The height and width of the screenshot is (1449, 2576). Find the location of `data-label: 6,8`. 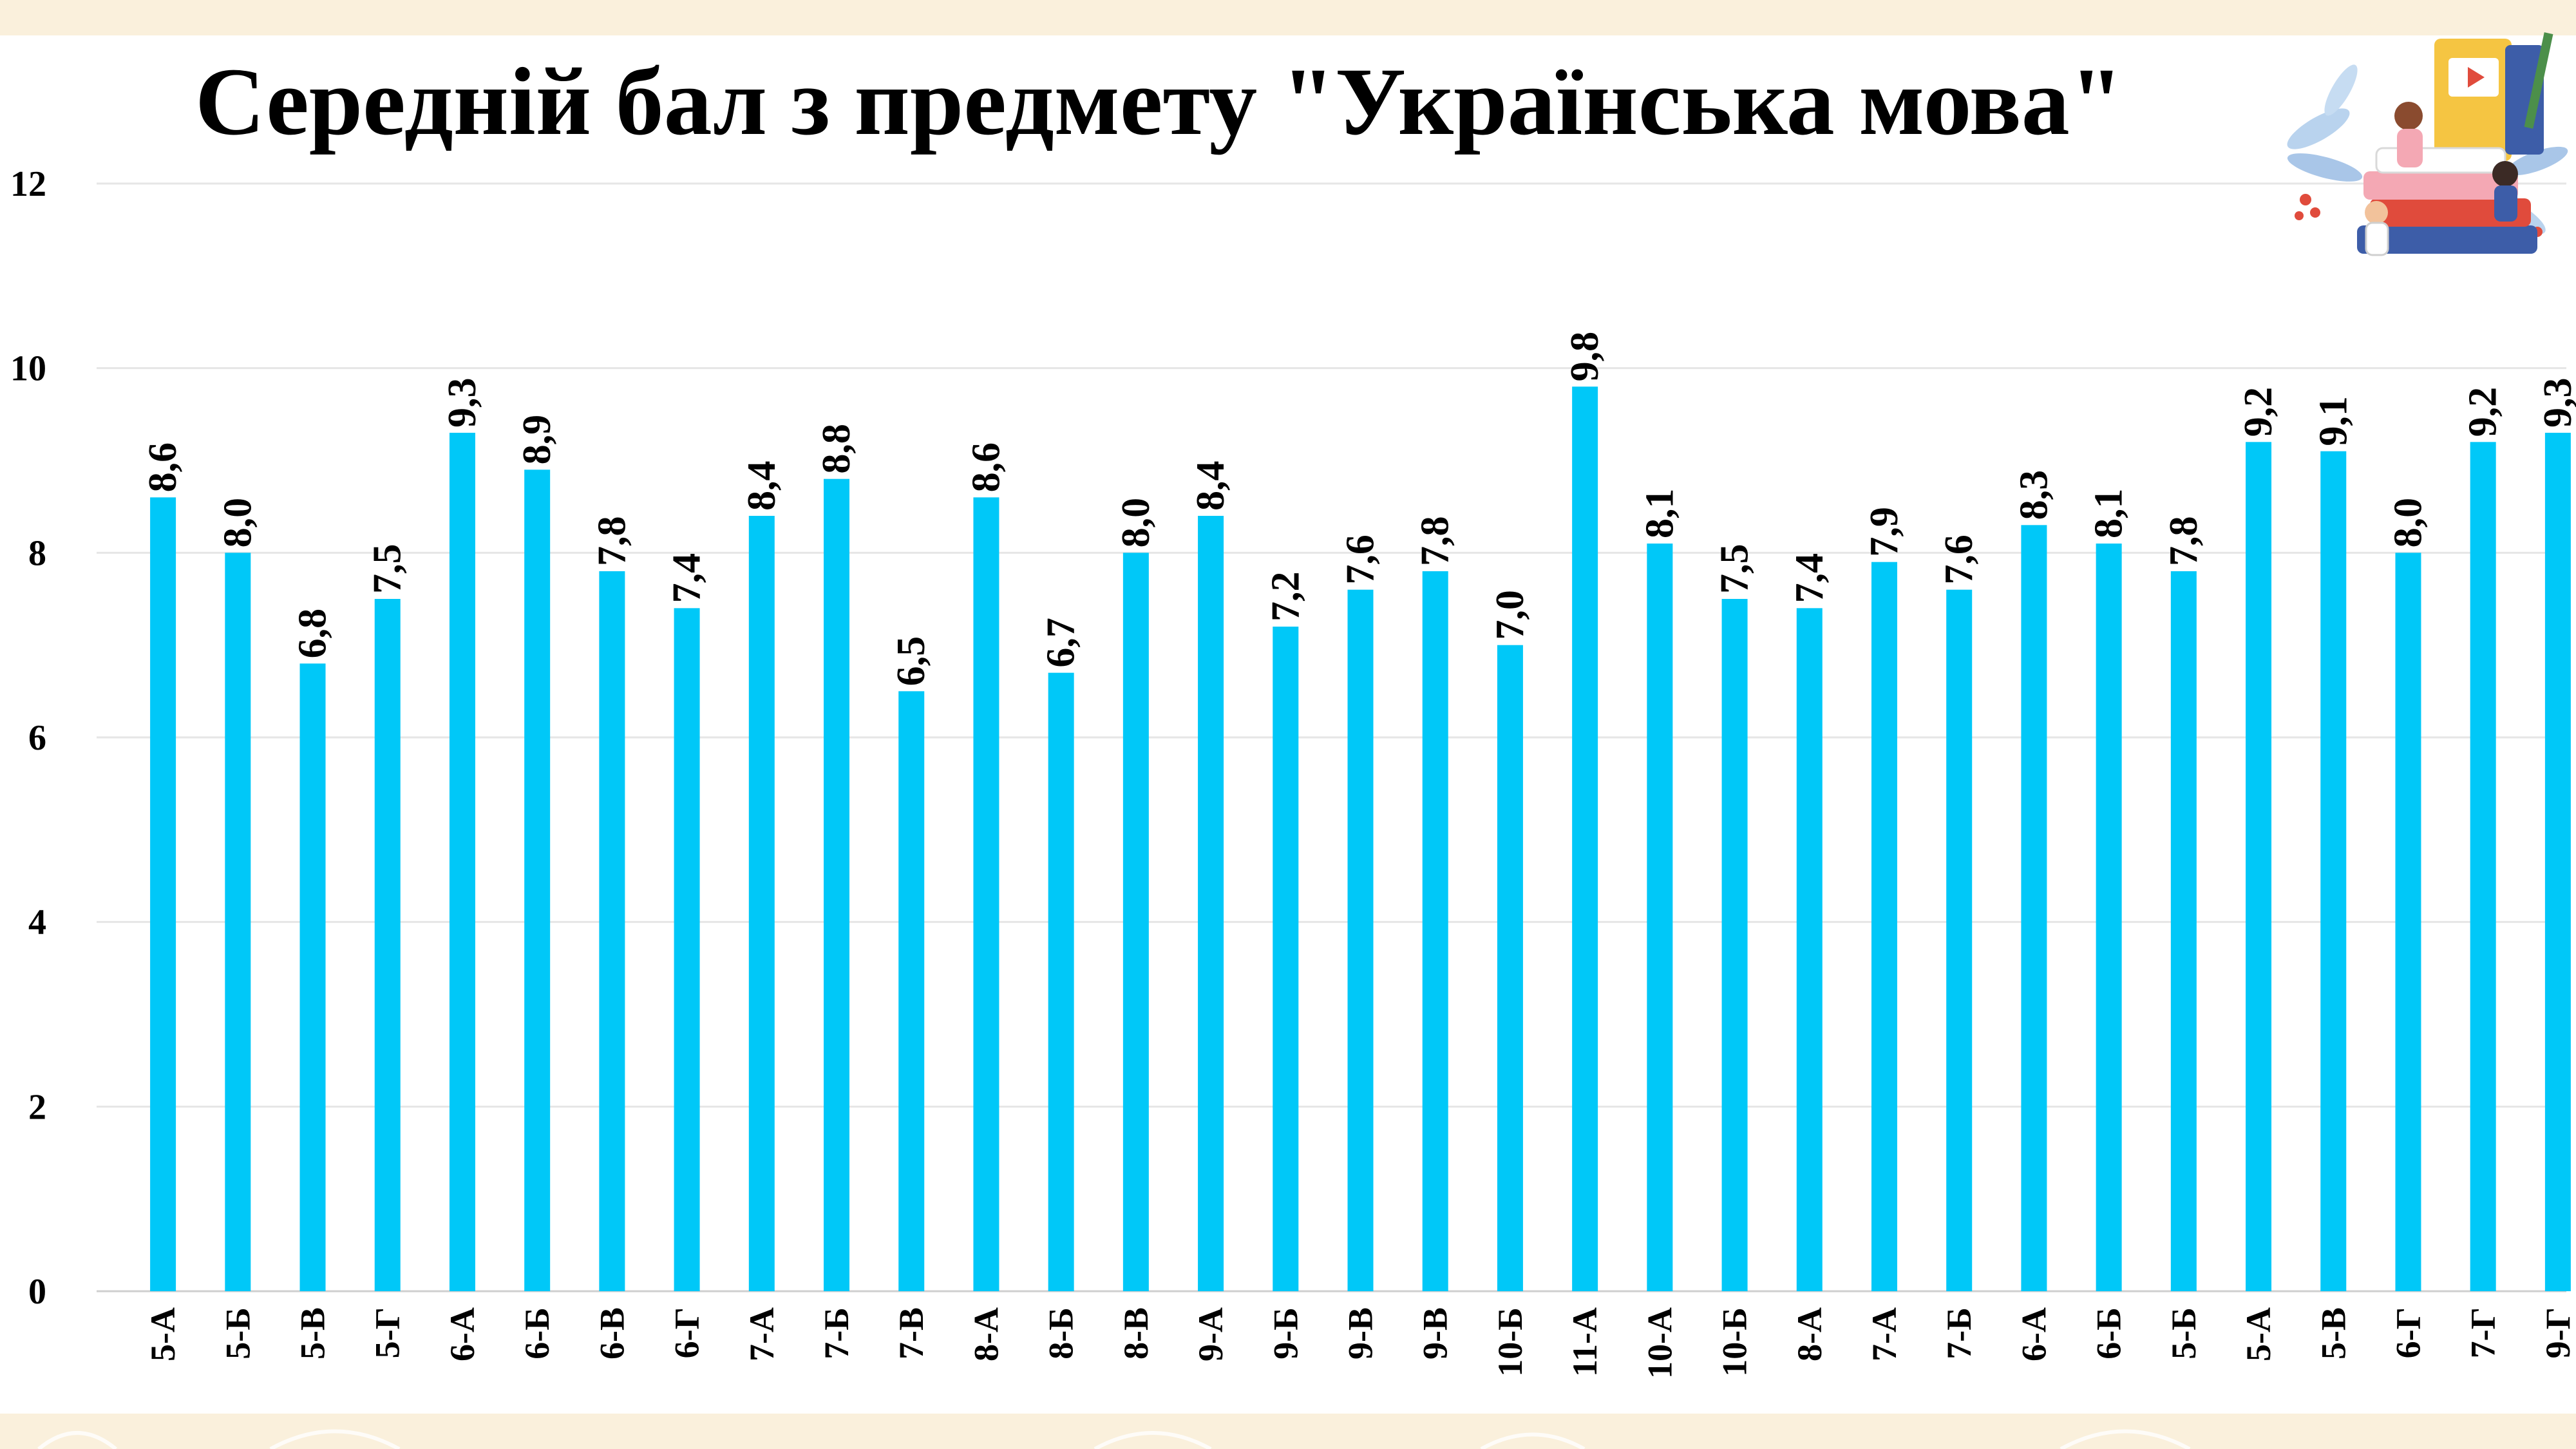

data-label: 6,8 is located at coordinates (313, 634).